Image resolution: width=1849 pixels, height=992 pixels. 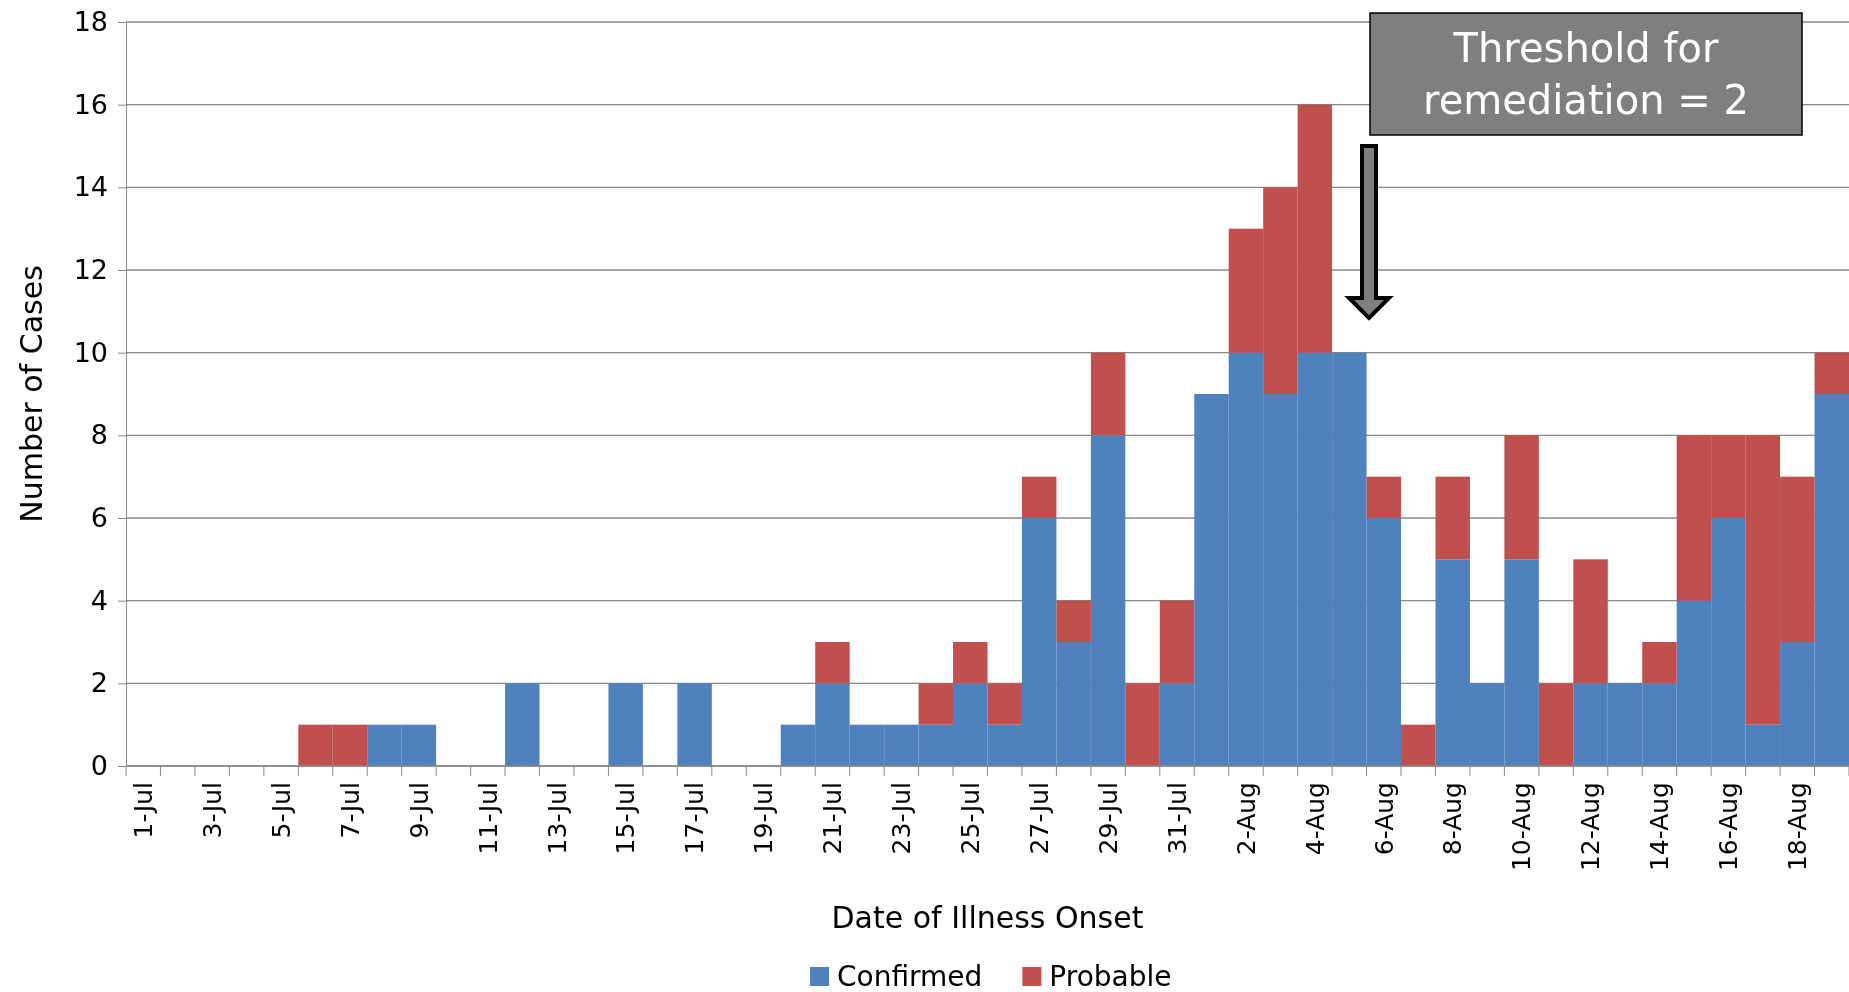 I want to click on x-tick-label: 17-Jul, so click(x=695, y=818).